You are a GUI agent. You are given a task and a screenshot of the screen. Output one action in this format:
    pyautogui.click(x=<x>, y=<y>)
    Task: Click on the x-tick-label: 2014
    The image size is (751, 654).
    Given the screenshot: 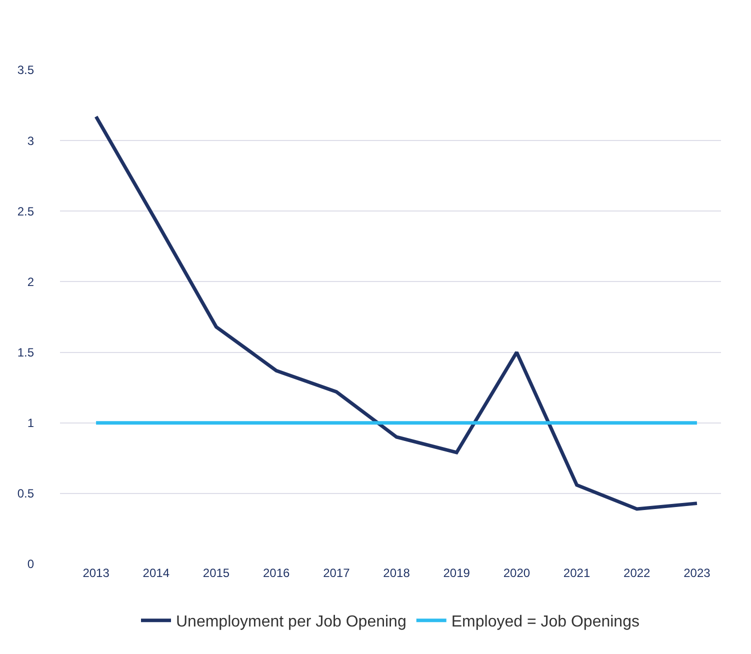 What is the action you would take?
    pyautogui.click(x=156, y=573)
    